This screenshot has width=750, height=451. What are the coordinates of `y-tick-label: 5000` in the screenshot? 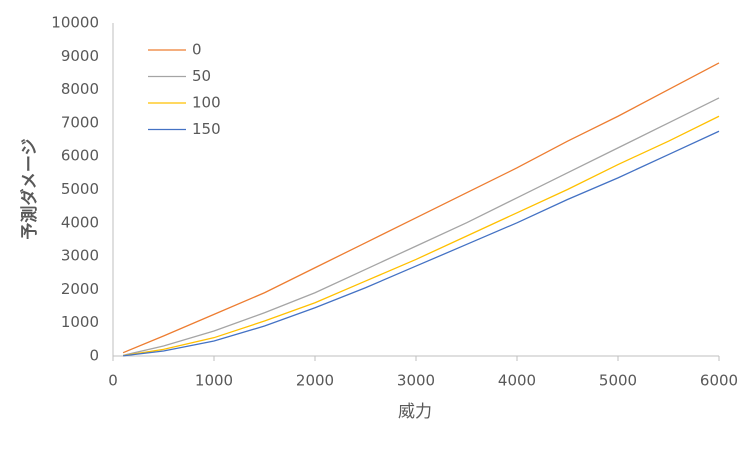 It's located at (80, 189).